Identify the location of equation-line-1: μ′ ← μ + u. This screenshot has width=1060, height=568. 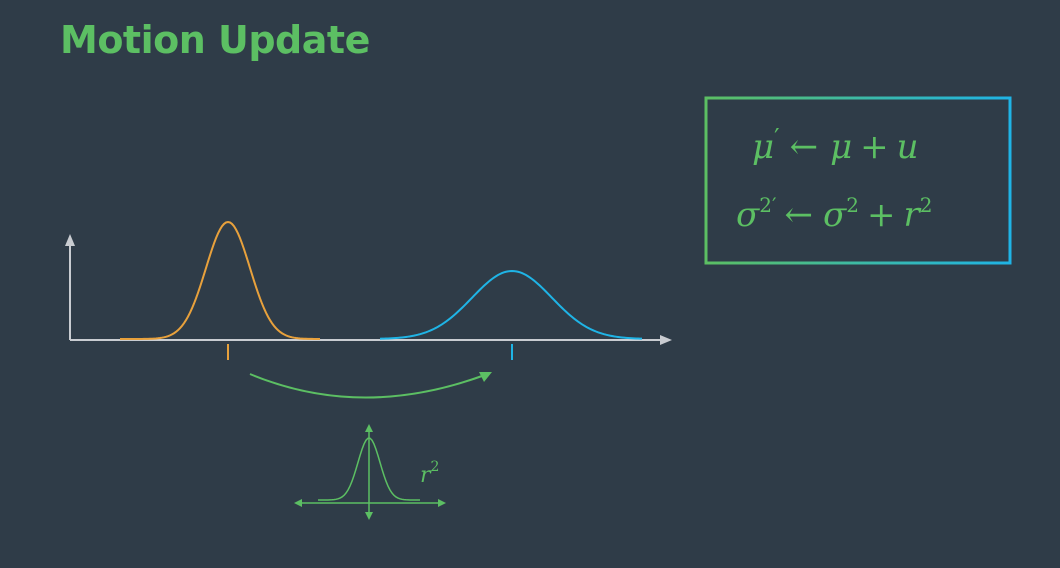
(835, 145).